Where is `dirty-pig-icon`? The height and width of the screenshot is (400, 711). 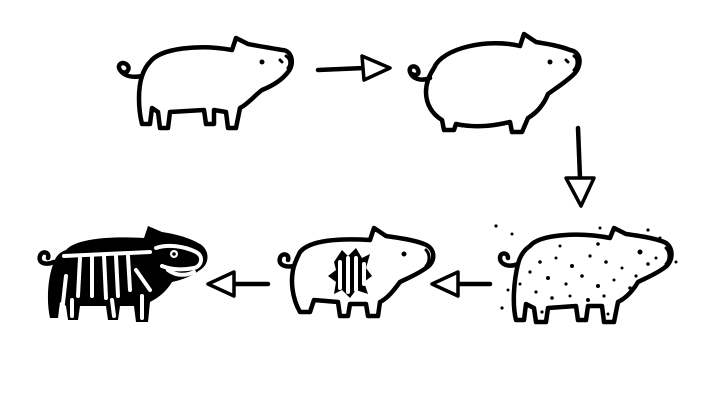
dirty-pig-icon is located at coordinates (586, 274).